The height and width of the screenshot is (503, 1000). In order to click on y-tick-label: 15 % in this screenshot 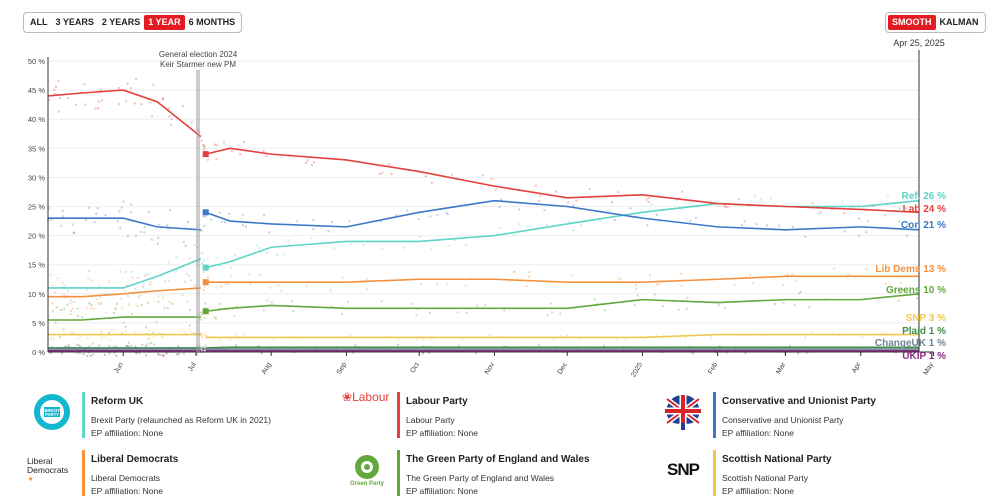, I will do `click(36, 265)`.